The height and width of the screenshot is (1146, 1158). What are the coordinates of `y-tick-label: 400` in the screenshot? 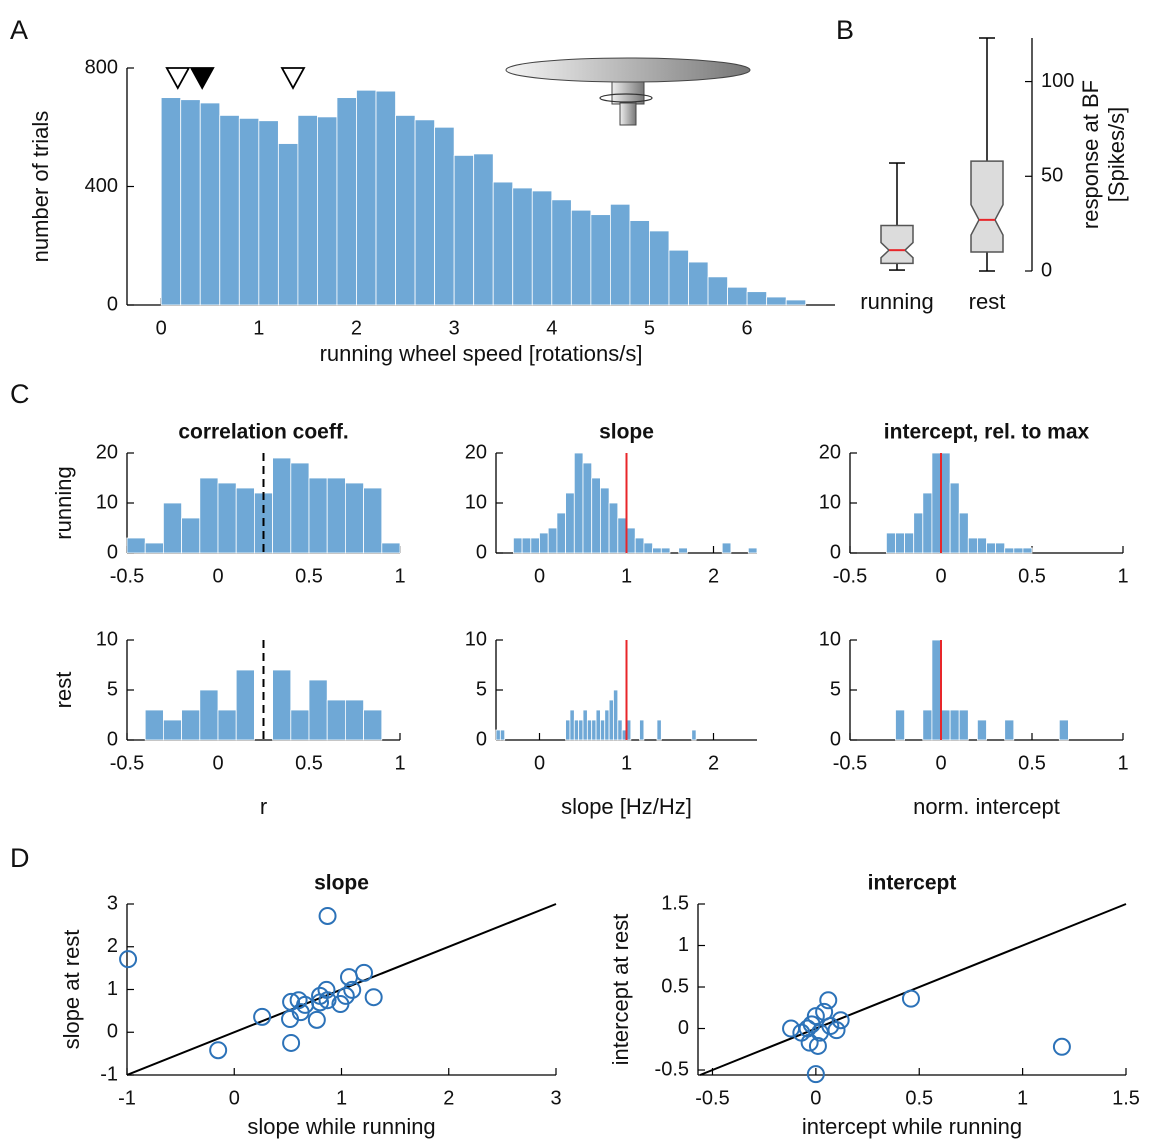 It's located at (101, 186).